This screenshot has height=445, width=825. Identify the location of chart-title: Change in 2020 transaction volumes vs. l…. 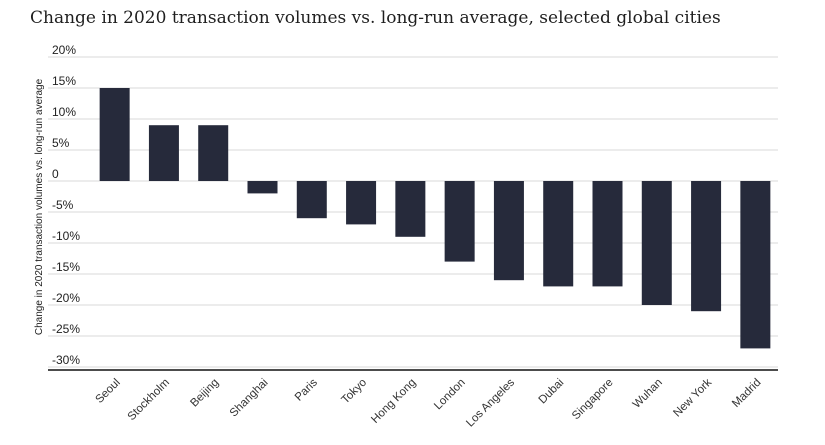
(375, 18).